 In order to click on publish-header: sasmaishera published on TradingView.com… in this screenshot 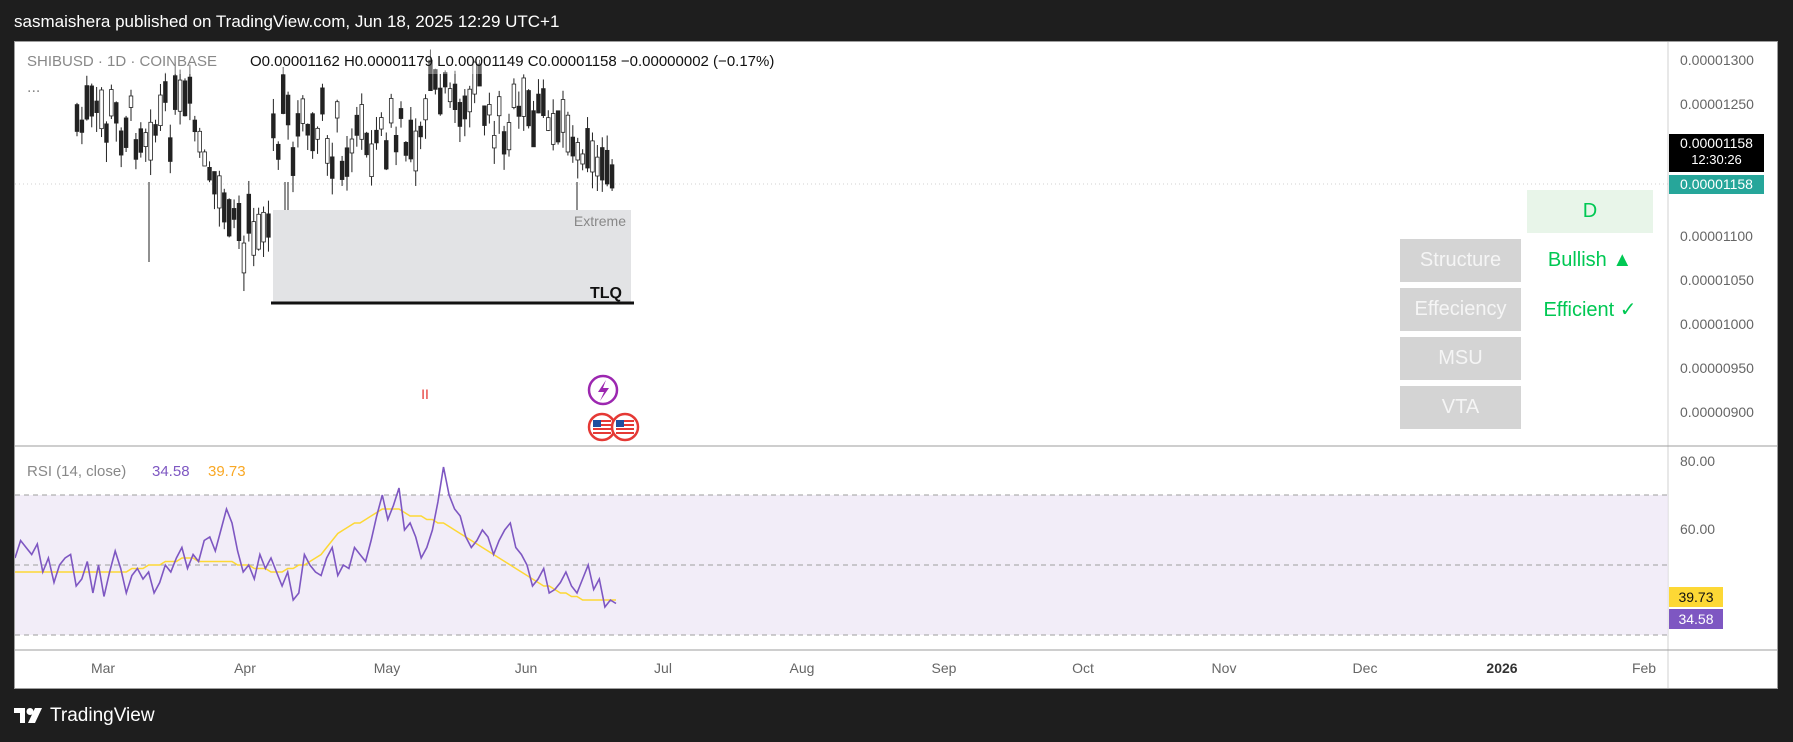, I will do `click(896, 20)`.